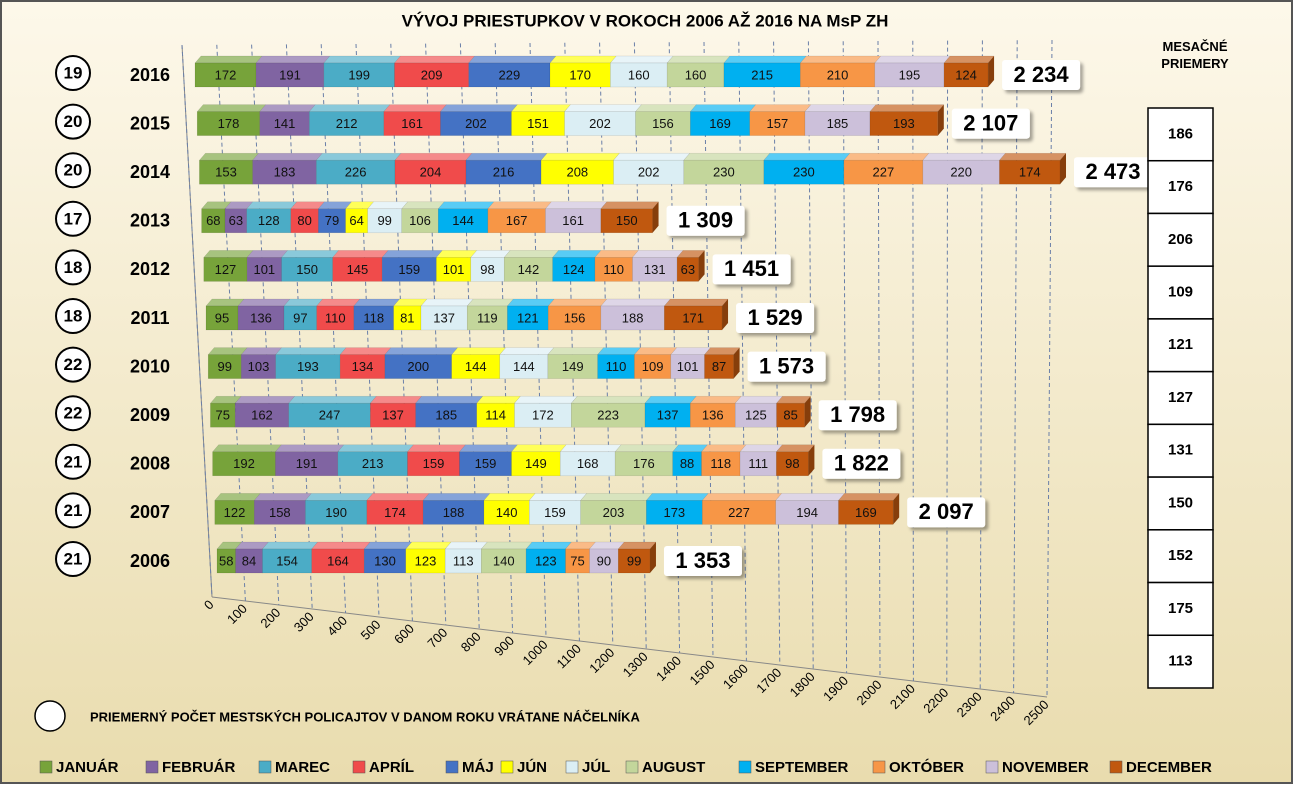 The height and width of the screenshot is (789, 1293). Describe the element at coordinates (149, 318) in the screenshot. I see `year-label: 2011` at that location.